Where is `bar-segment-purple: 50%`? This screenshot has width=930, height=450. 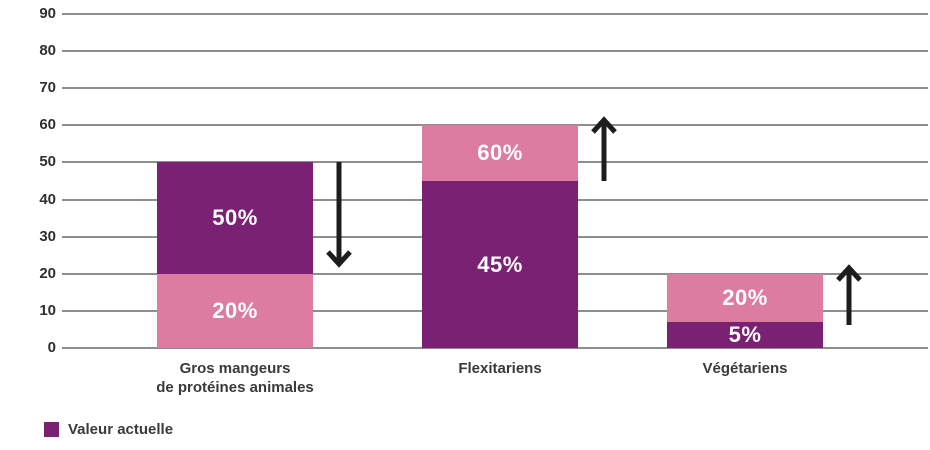 bar-segment-purple: 50% is located at coordinates (235, 218).